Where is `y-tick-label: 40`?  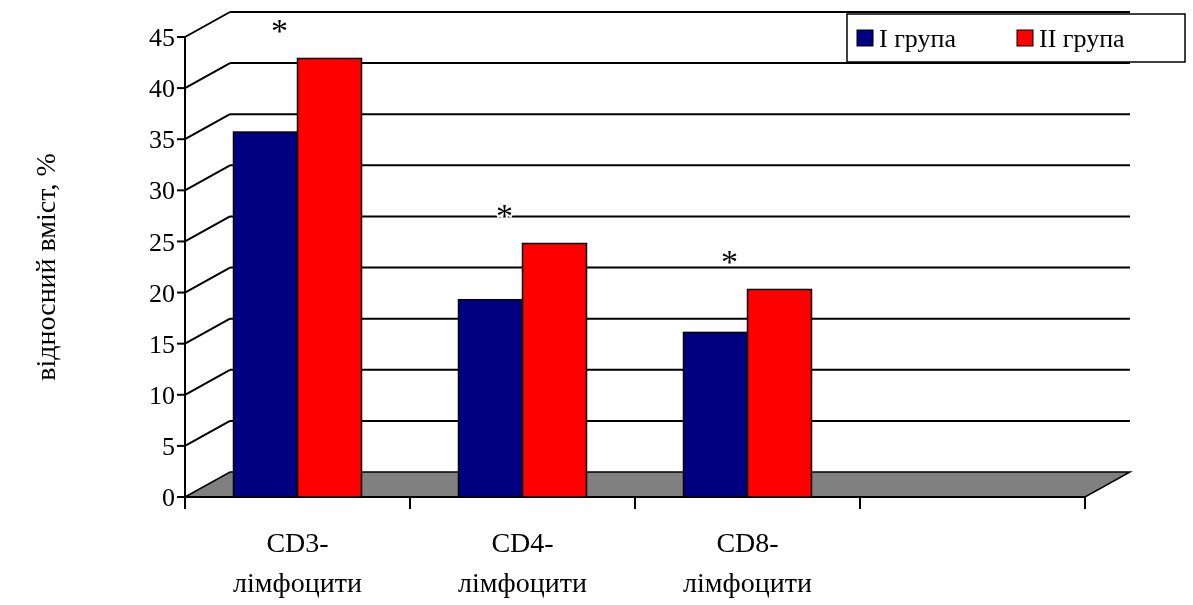 y-tick-label: 40 is located at coordinates (162, 89).